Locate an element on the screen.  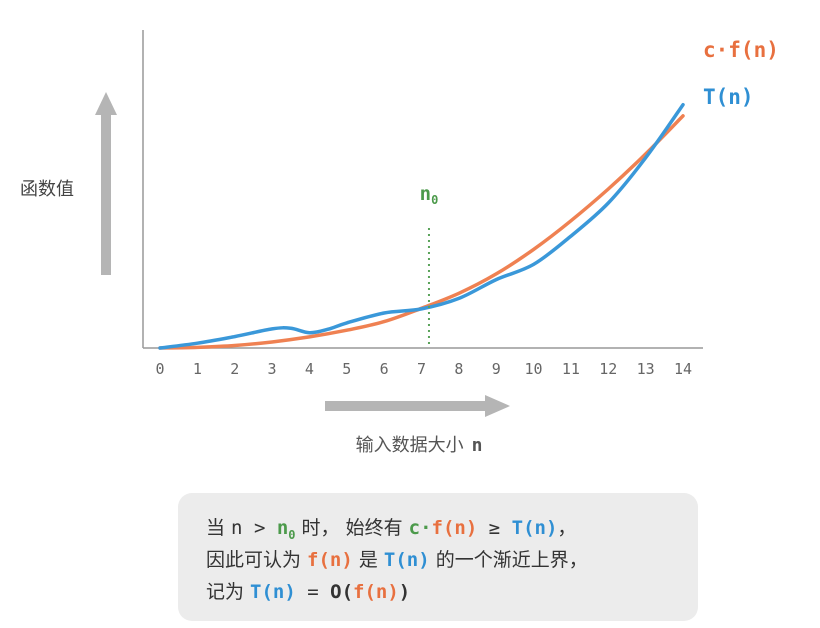
legend-cf: c·f(n) is located at coordinates (741, 50).